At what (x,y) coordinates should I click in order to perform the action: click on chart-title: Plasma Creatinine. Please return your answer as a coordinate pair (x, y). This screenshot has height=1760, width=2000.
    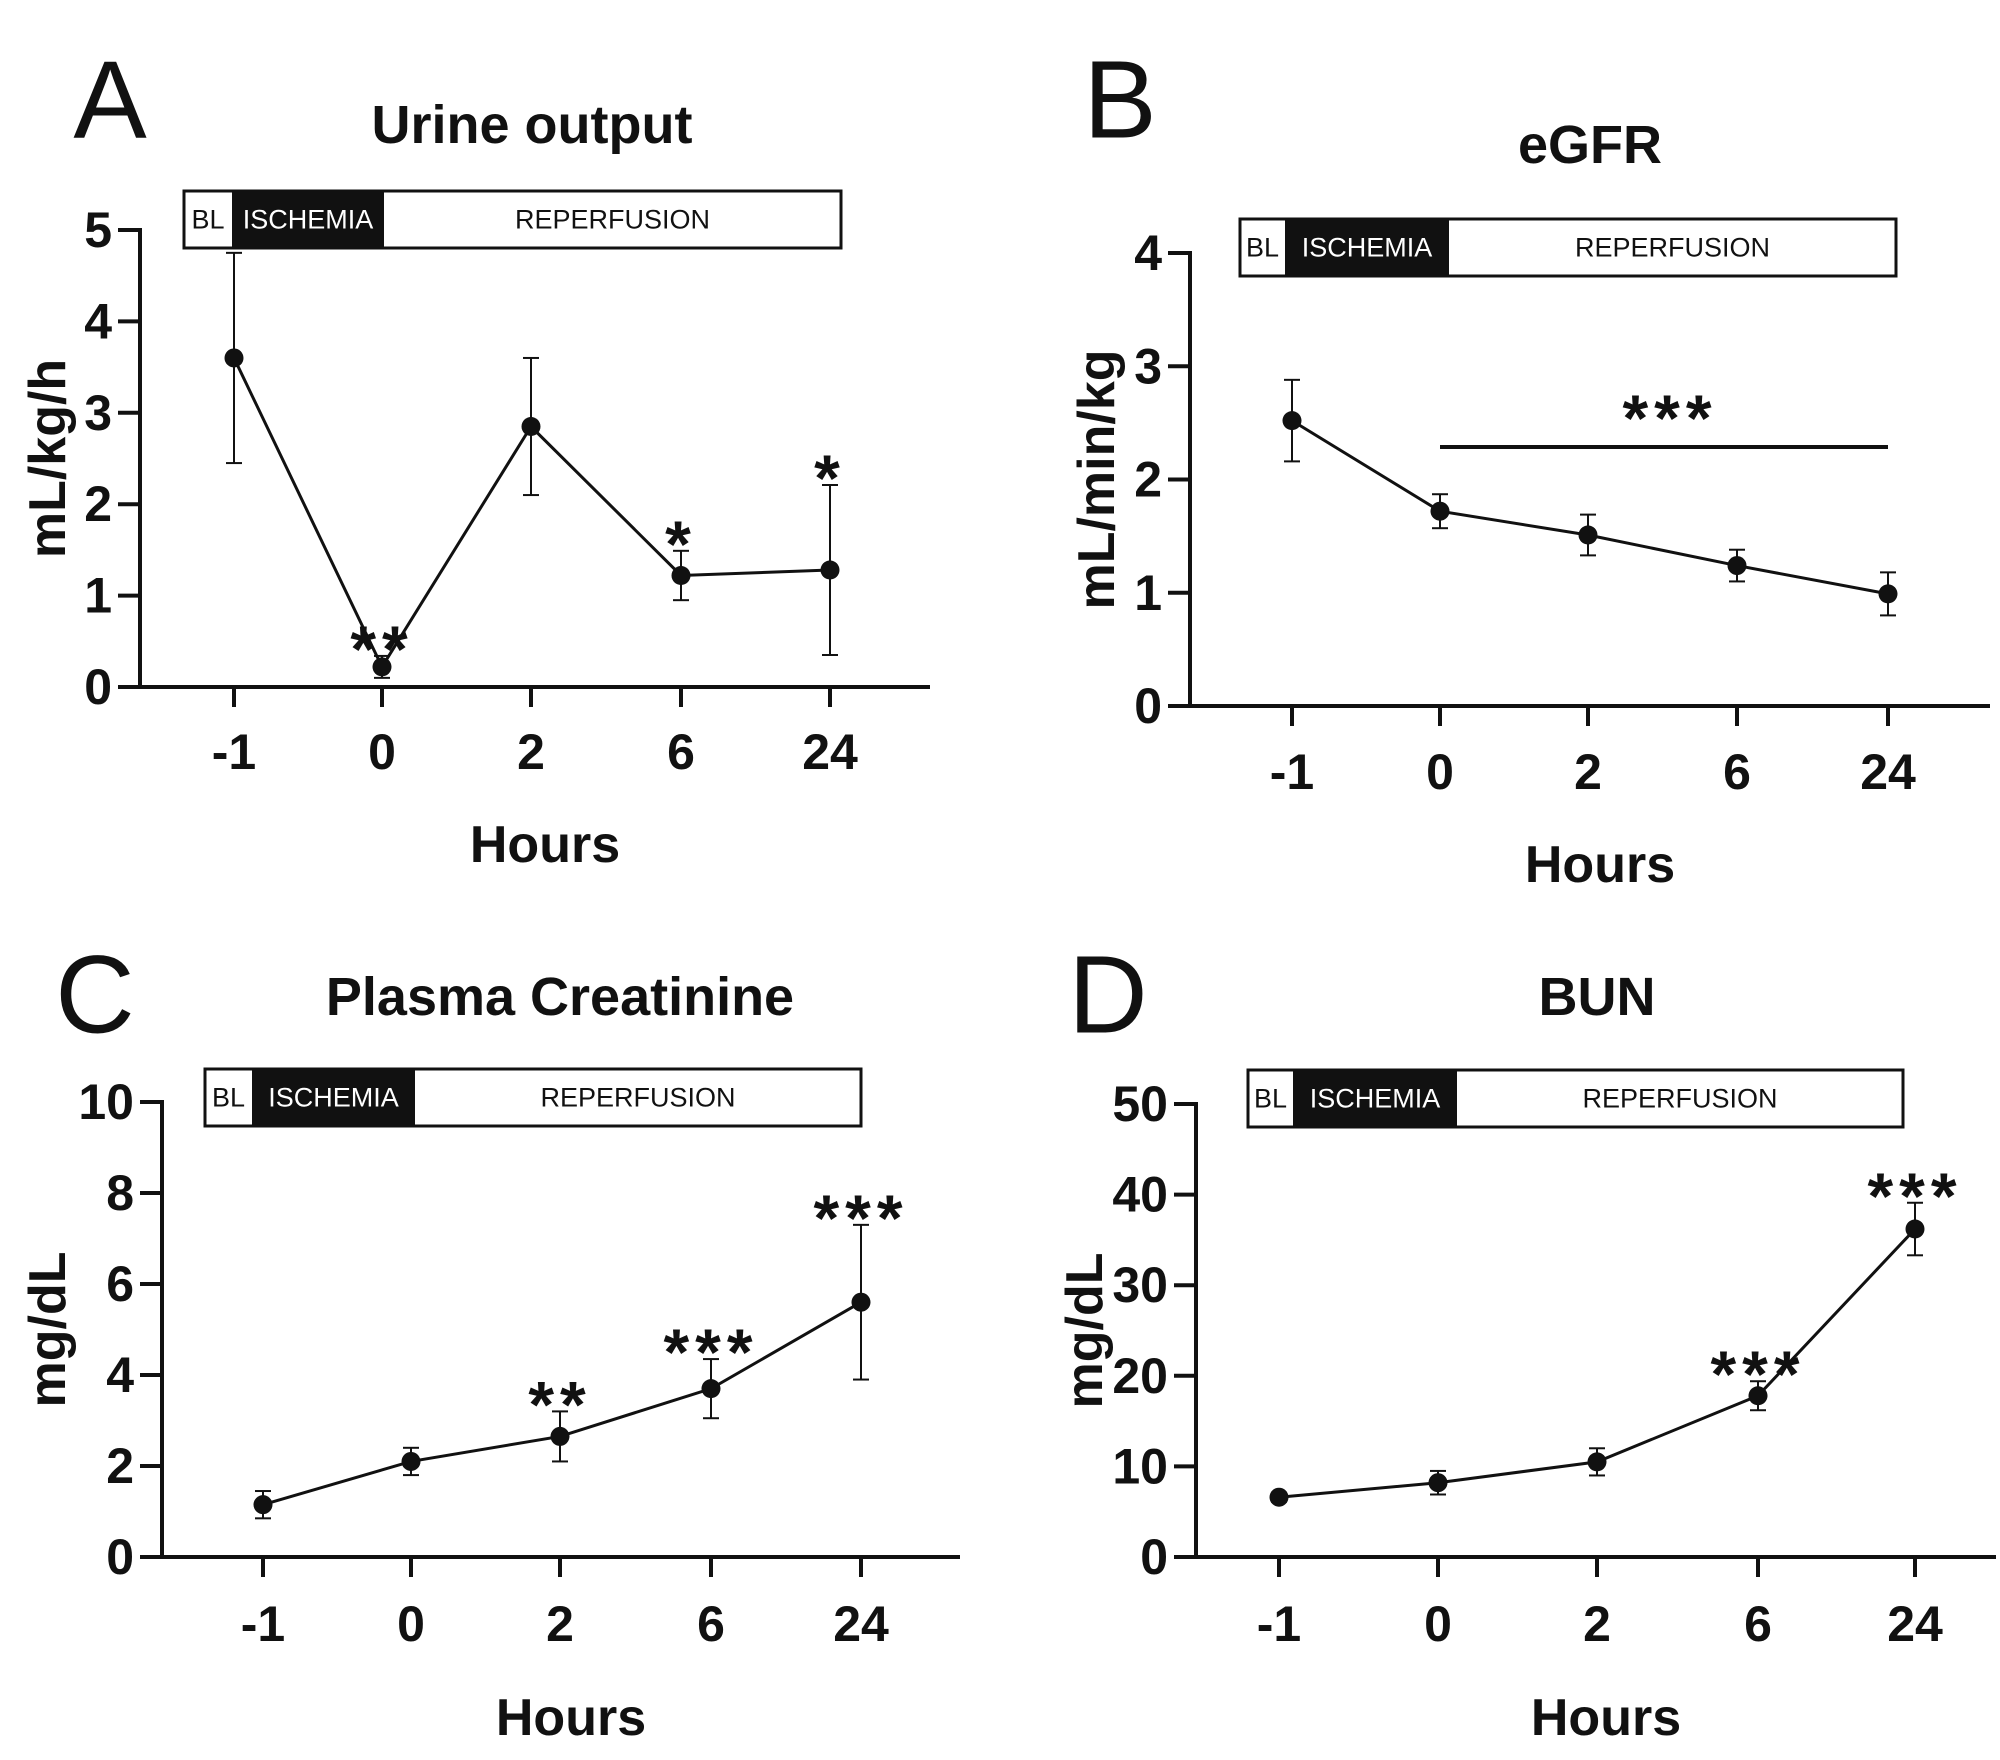
    Looking at the image, I should click on (560, 997).